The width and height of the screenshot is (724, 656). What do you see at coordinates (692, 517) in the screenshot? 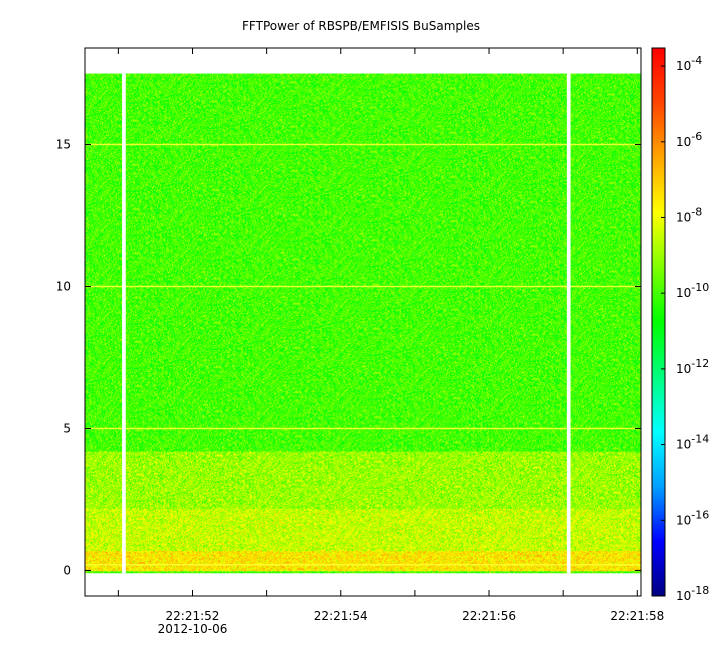
I see `colorbar-tick-label: 10⁻¹⁶` at bounding box center [692, 517].